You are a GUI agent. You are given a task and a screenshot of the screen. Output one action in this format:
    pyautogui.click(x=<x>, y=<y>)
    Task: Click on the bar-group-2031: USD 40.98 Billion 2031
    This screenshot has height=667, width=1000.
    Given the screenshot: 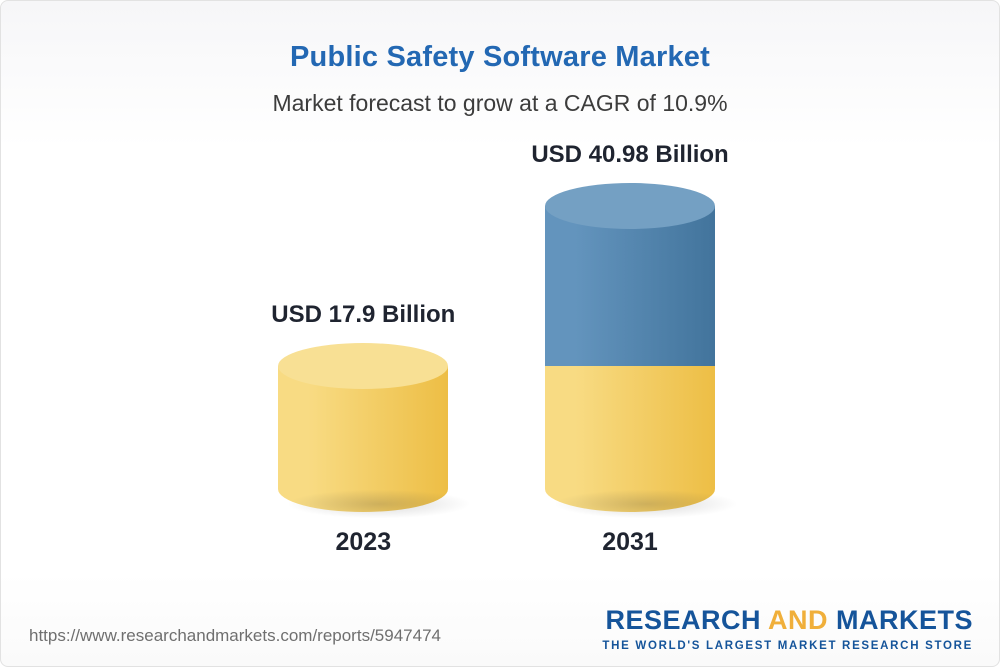 What is the action you would take?
    pyautogui.click(x=636, y=349)
    